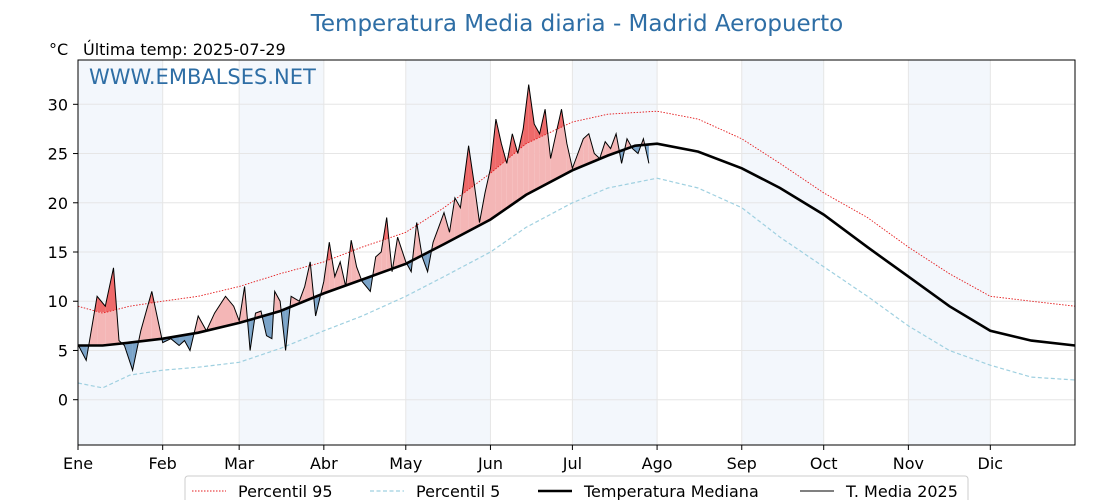  I want to click on watermark: WWW.EMBALSES.NET, so click(202, 77).